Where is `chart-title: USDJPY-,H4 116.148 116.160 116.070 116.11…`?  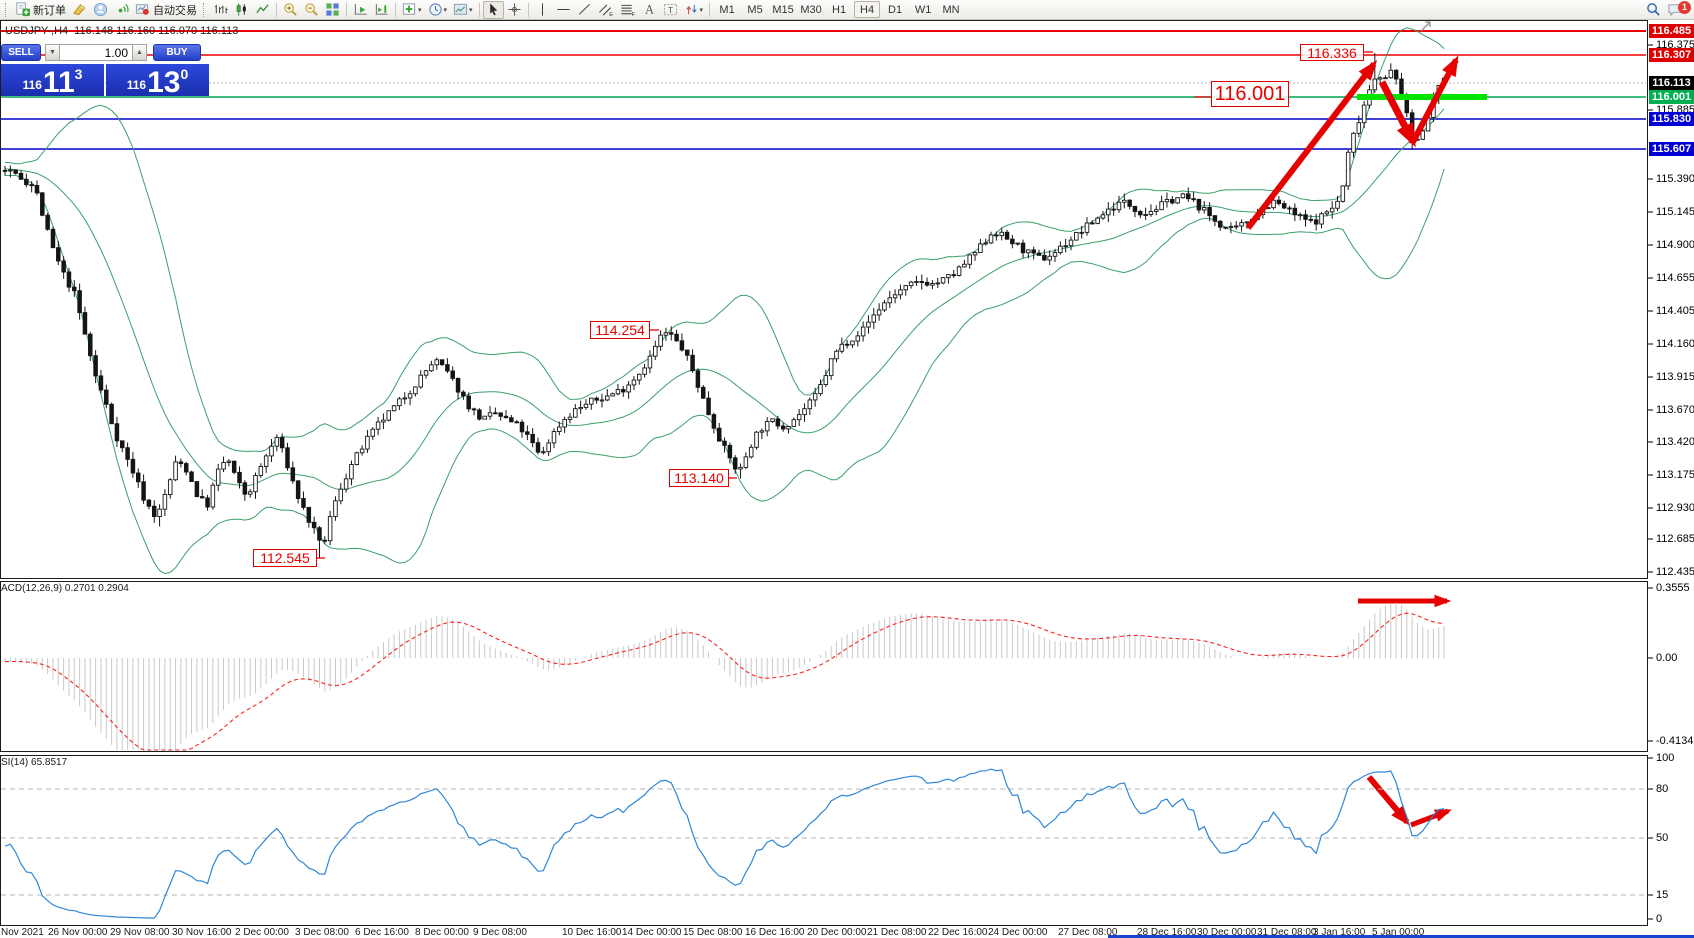 chart-title: USDJPY-,H4 116.148 116.160 116.070 116.11… is located at coordinates (124, 31).